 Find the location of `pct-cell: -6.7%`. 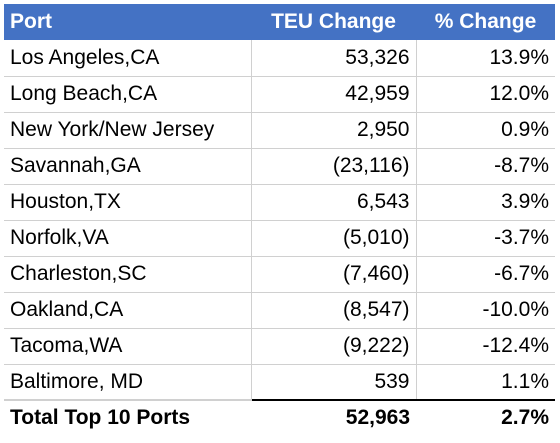

pct-cell: -6.7% is located at coordinates (485, 274).